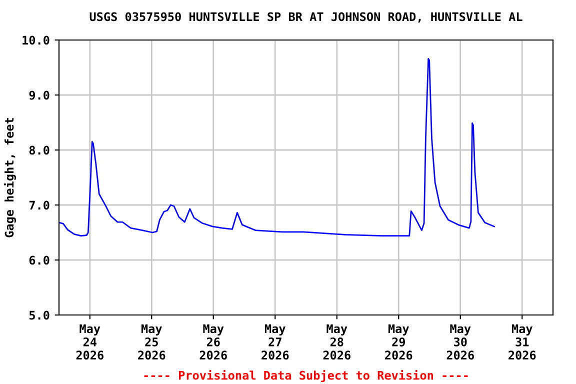  What do you see at coordinates (275, 342) in the screenshot?
I see `x-tick-label: May 27 2026` at bounding box center [275, 342].